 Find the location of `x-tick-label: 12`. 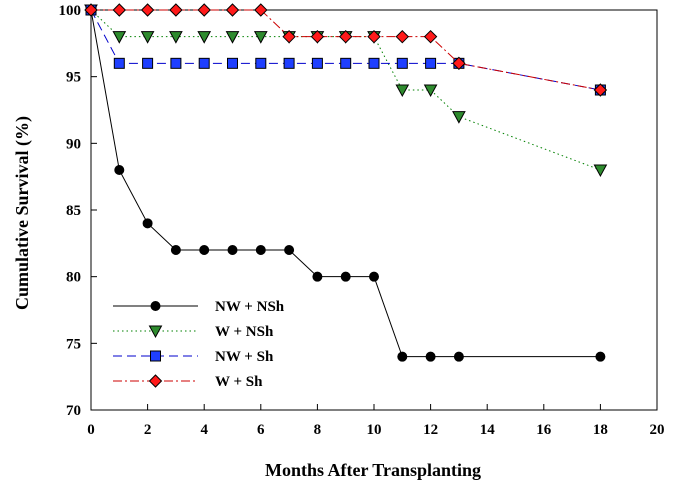

x-tick-label: 12 is located at coordinates (430, 430).